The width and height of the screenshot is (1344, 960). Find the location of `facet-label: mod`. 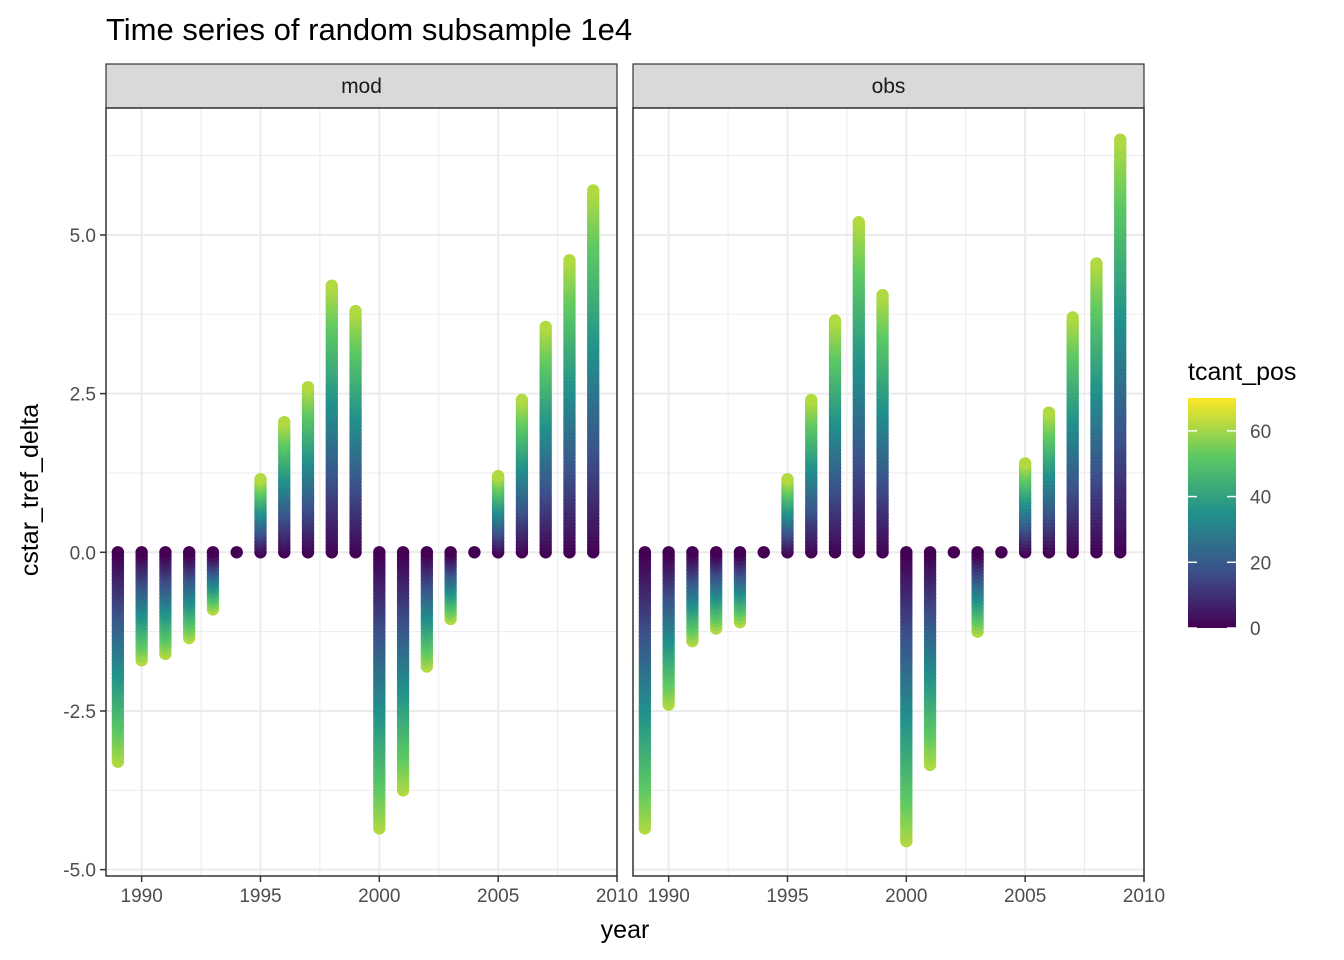

facet-label: mod is located at coordinates (361, 86).